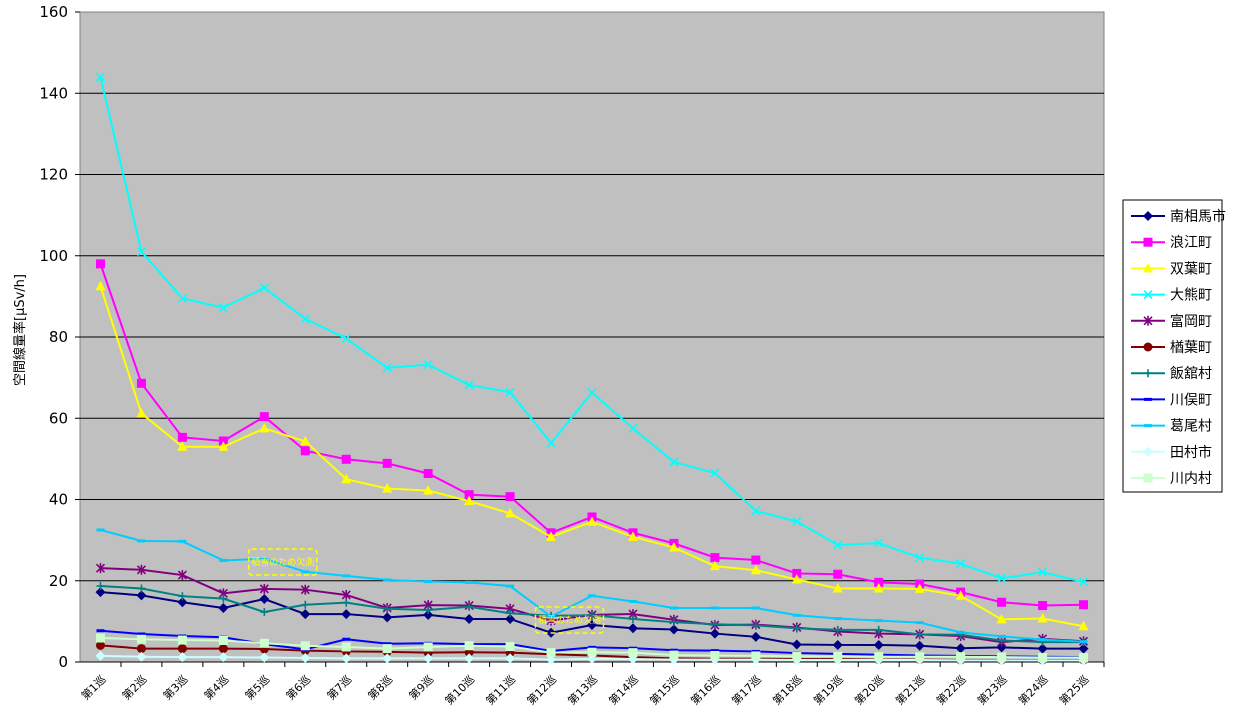 This screenshot has height=711, width=1252. Describe the element at coordinates (1191, 479) in the screenshot. I see `legend-label: 川内村` at that location.